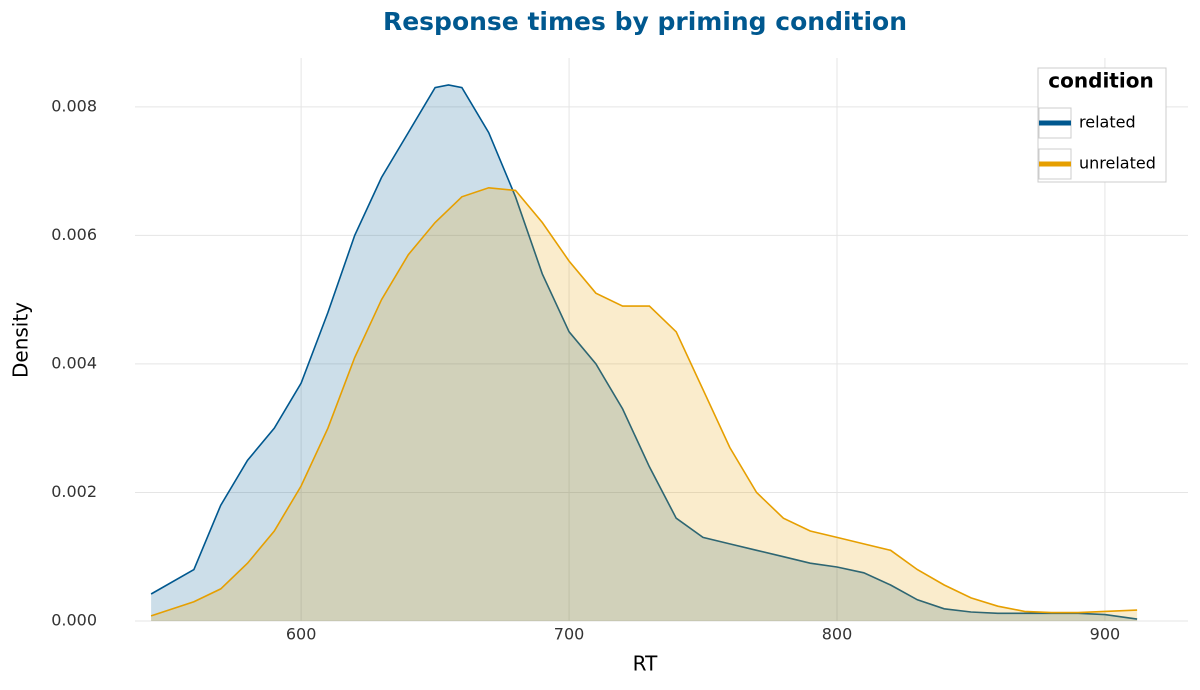  I want to click on y-tick-label: 0.002, so click(74, 491).